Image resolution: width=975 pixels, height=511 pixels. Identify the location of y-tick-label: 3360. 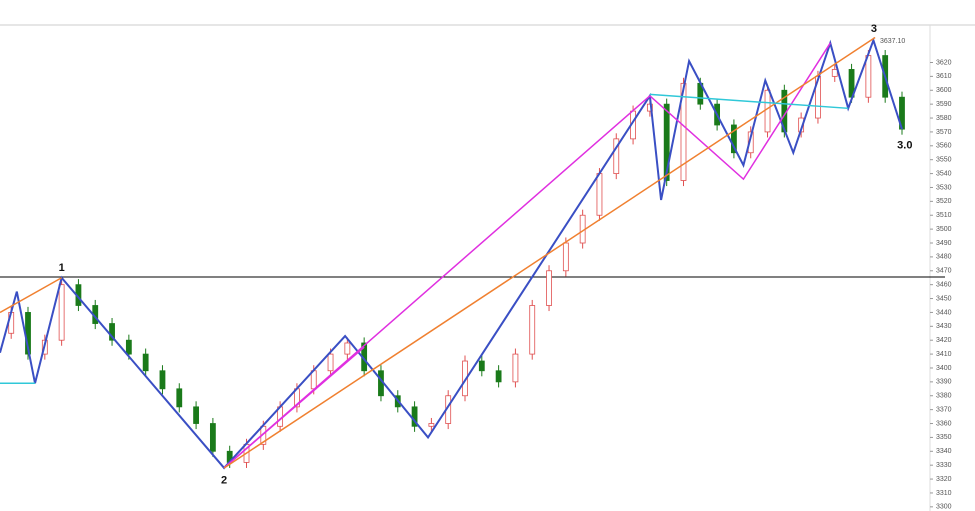
(944, 423).